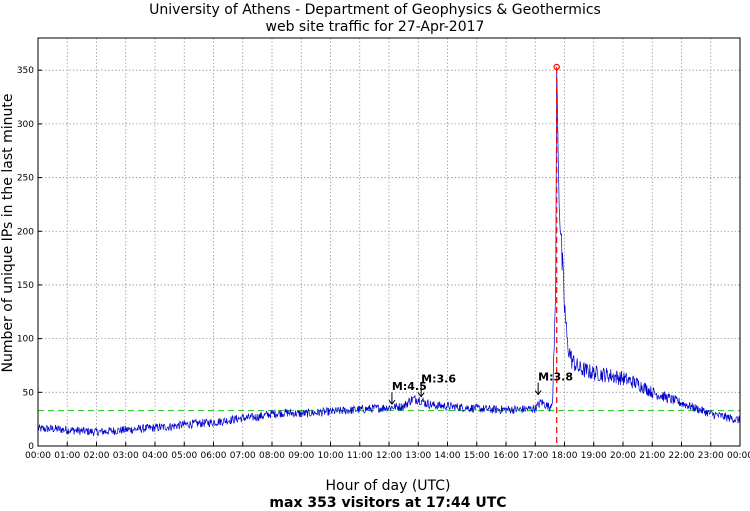 This screenshot has width=750, height=511. What do you see at coordinates (409, 386) in the screenshot?
I see `annotation-label: M:4.5` at bounding box center [409, 386].